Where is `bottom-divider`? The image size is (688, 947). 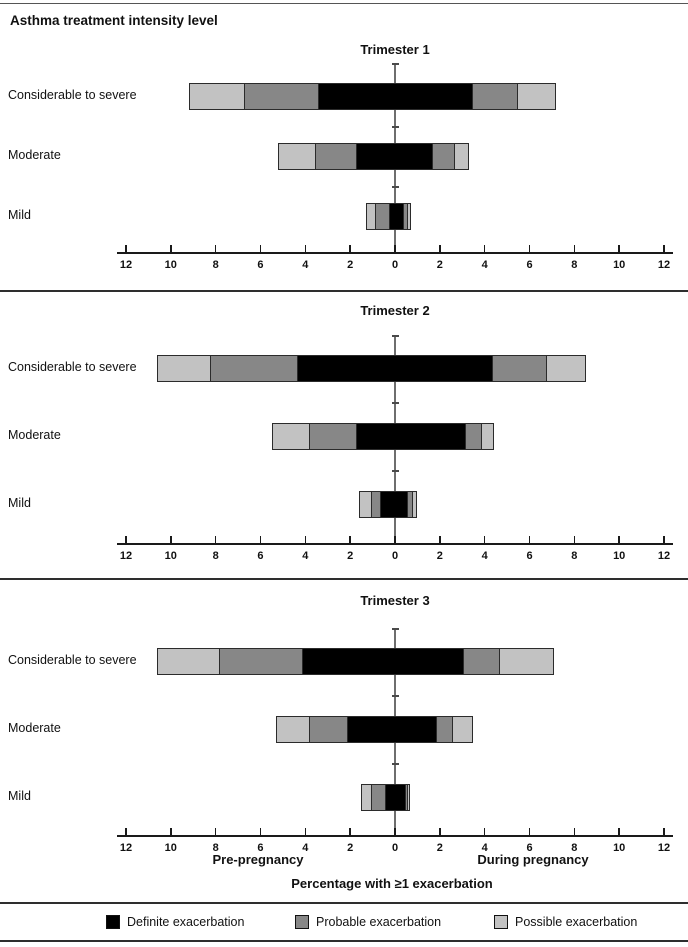 bottom-divider is located at coordinates (344, 941).